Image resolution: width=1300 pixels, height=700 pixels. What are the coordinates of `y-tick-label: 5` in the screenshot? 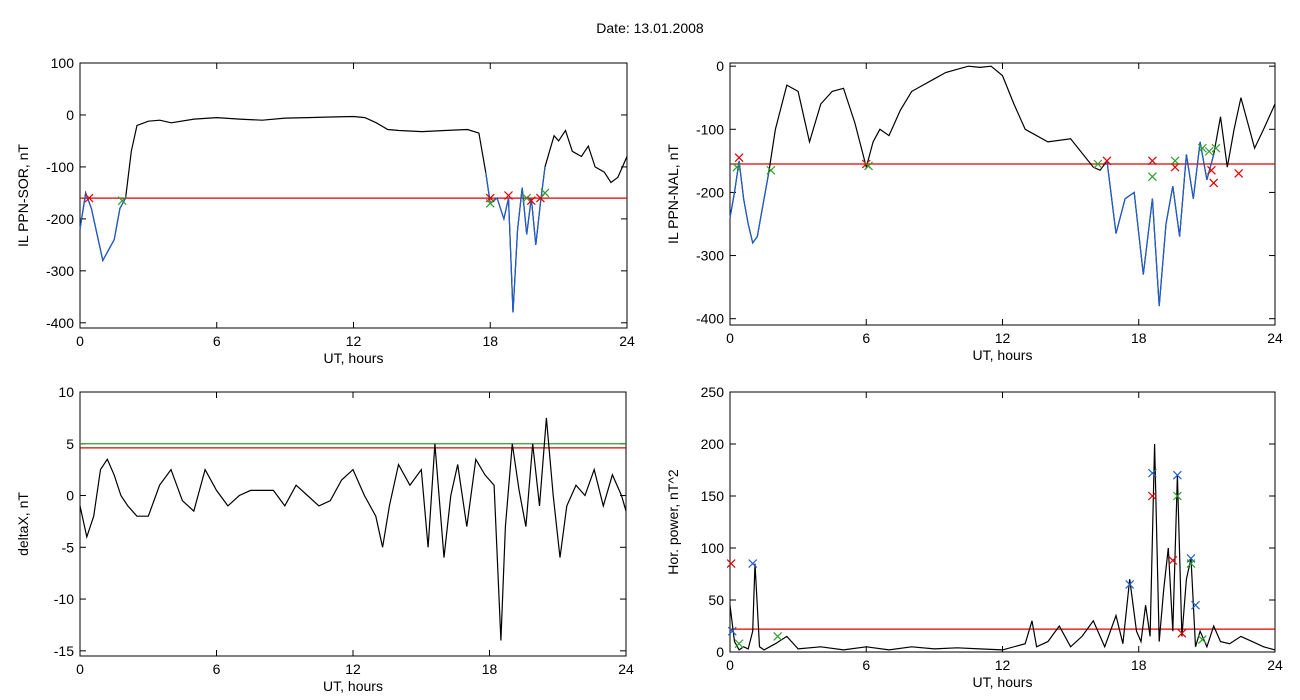 It's located at (70, 444).